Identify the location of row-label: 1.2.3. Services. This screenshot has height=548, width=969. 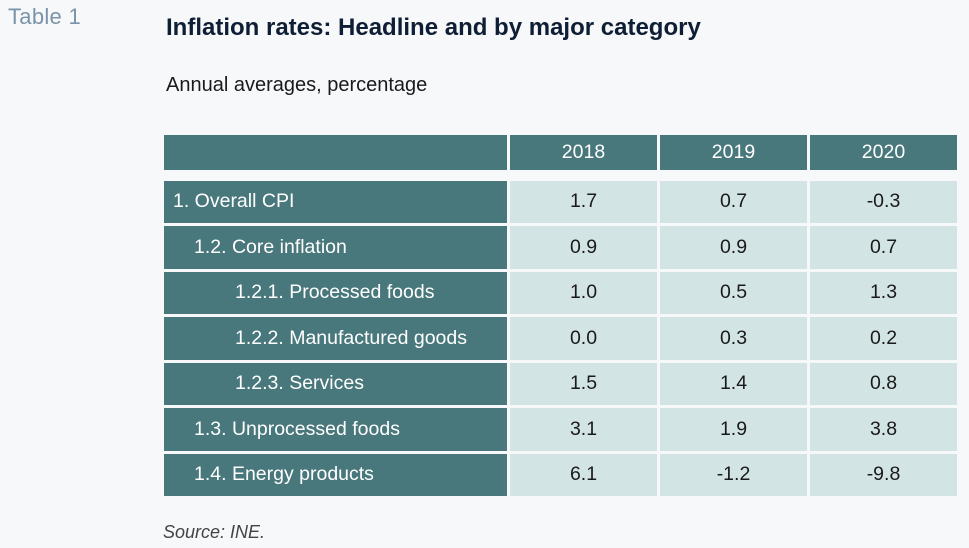
(335, 383).